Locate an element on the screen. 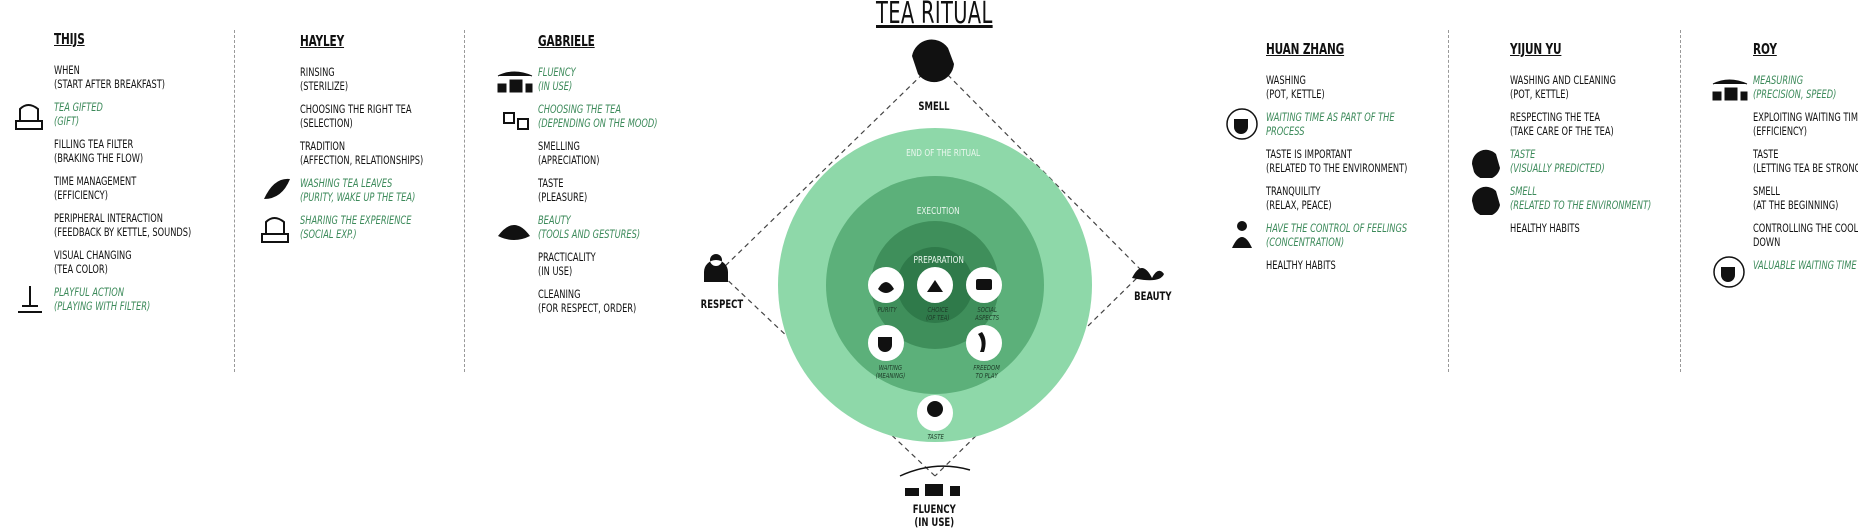 The width and height of the screenshot is (1858, 532). insight-detail: (DEPENDING ON THE MOOD) is located at coordinates (598, 122).